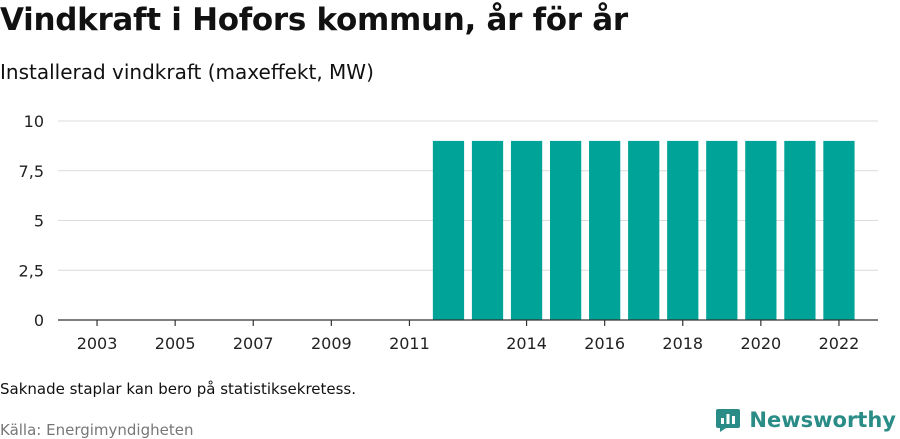 Image resolution: width=900 pixels, height=439 pixels. I want to click on x-tick-label: 2016, so click(604, 343).